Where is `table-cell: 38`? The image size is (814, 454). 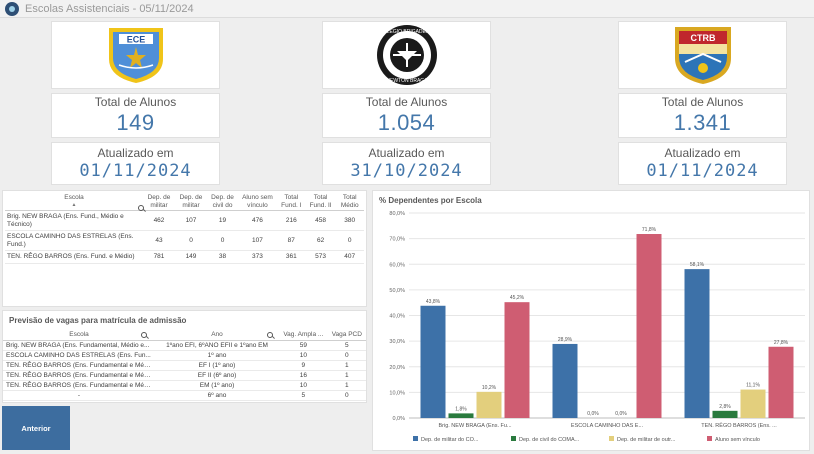
table-cell: 38 is located at coordinates (223, 257).